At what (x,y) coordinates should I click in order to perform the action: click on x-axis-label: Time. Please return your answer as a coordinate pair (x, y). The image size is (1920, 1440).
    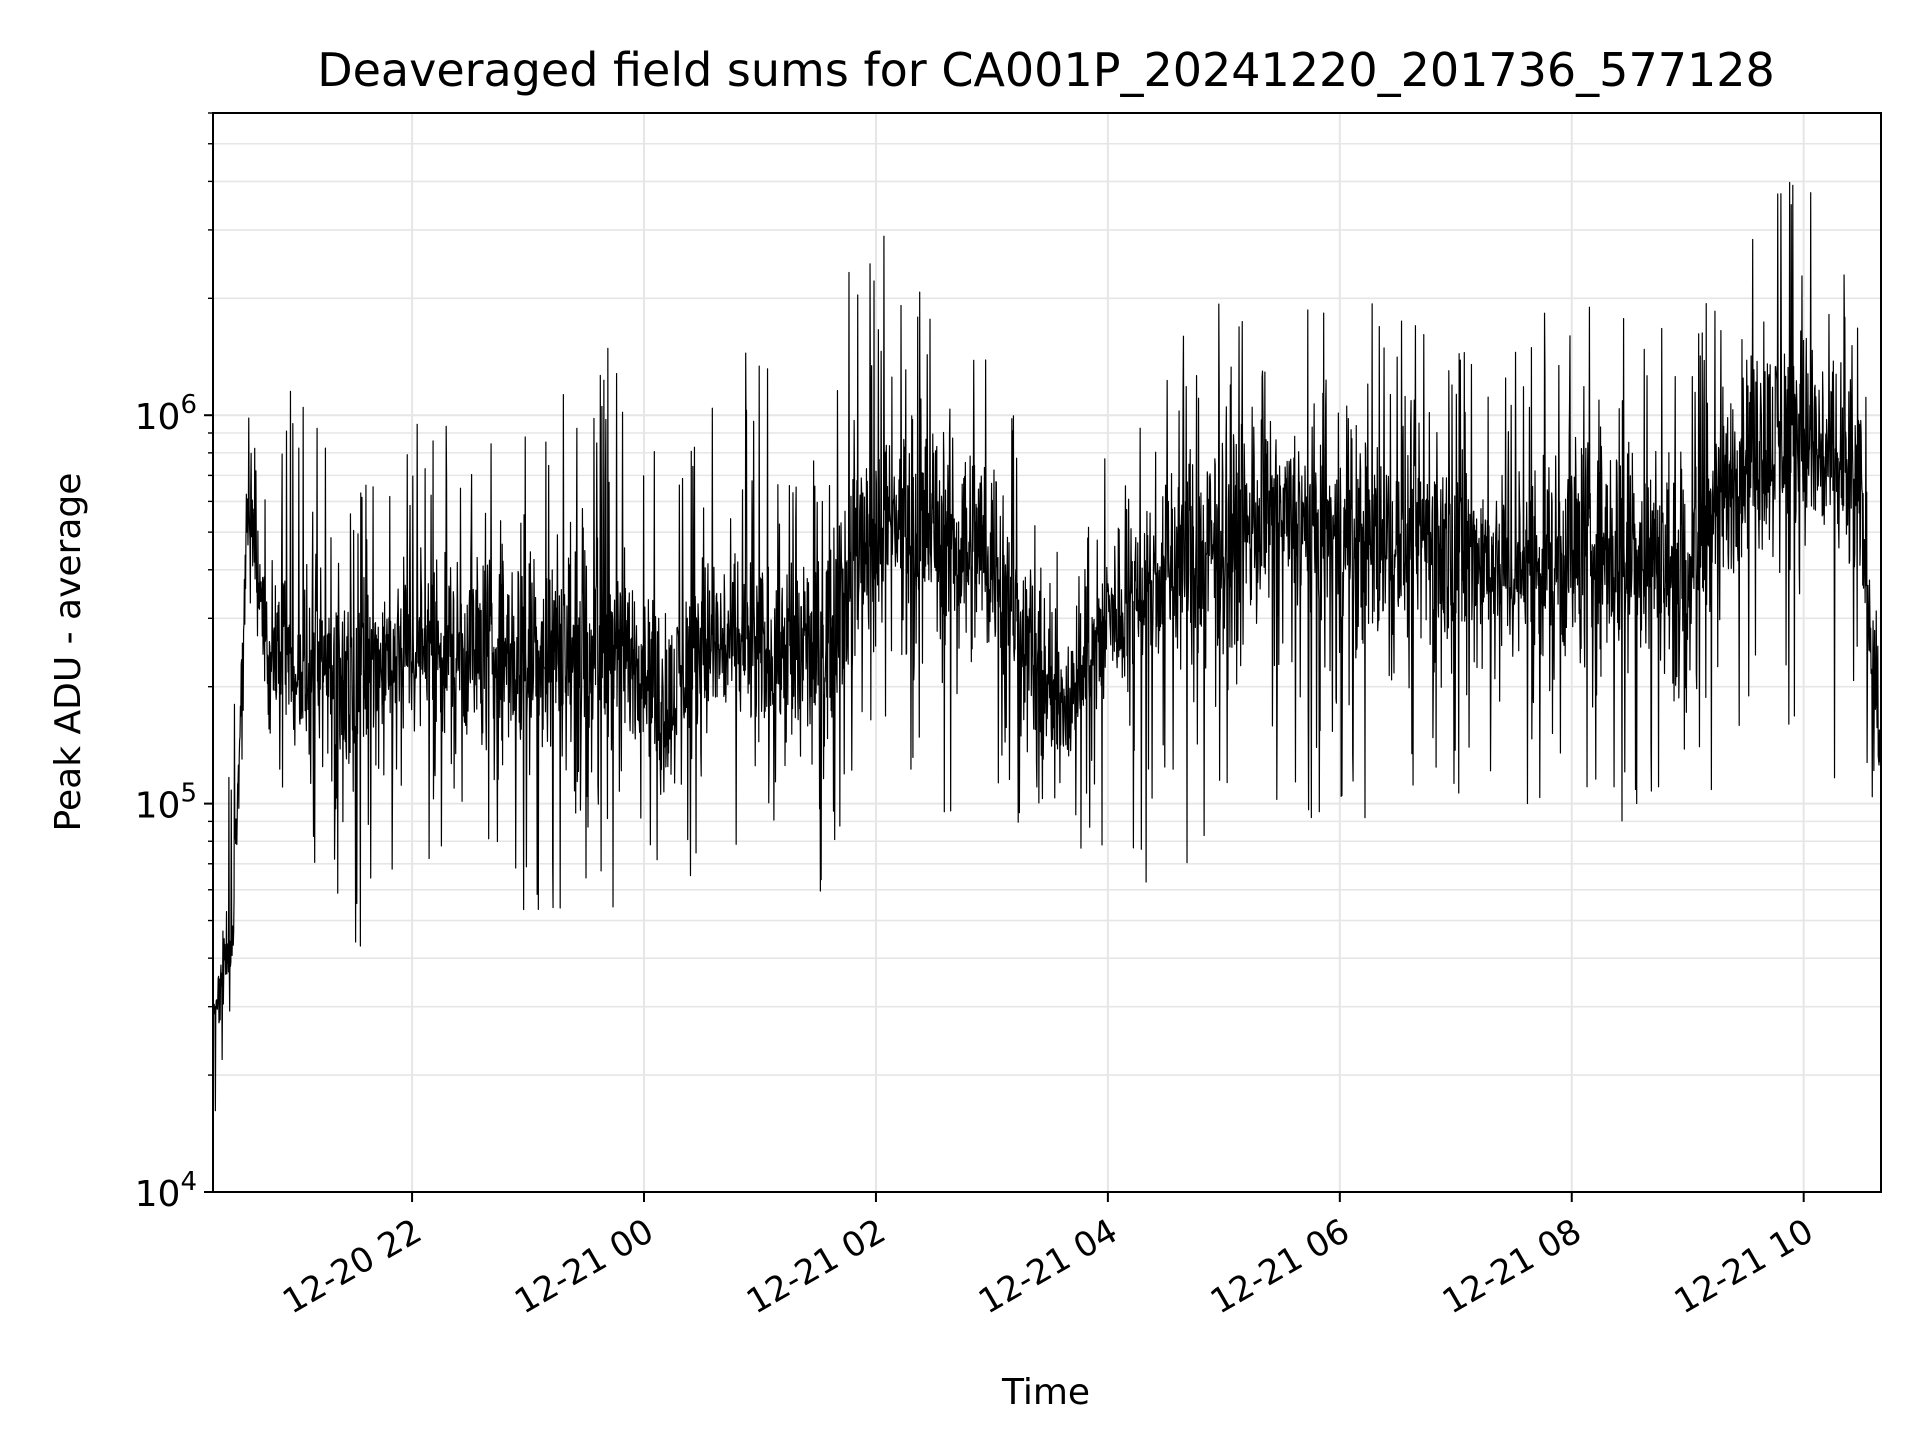
    Looking at the image, I should click on (1045, 1392).